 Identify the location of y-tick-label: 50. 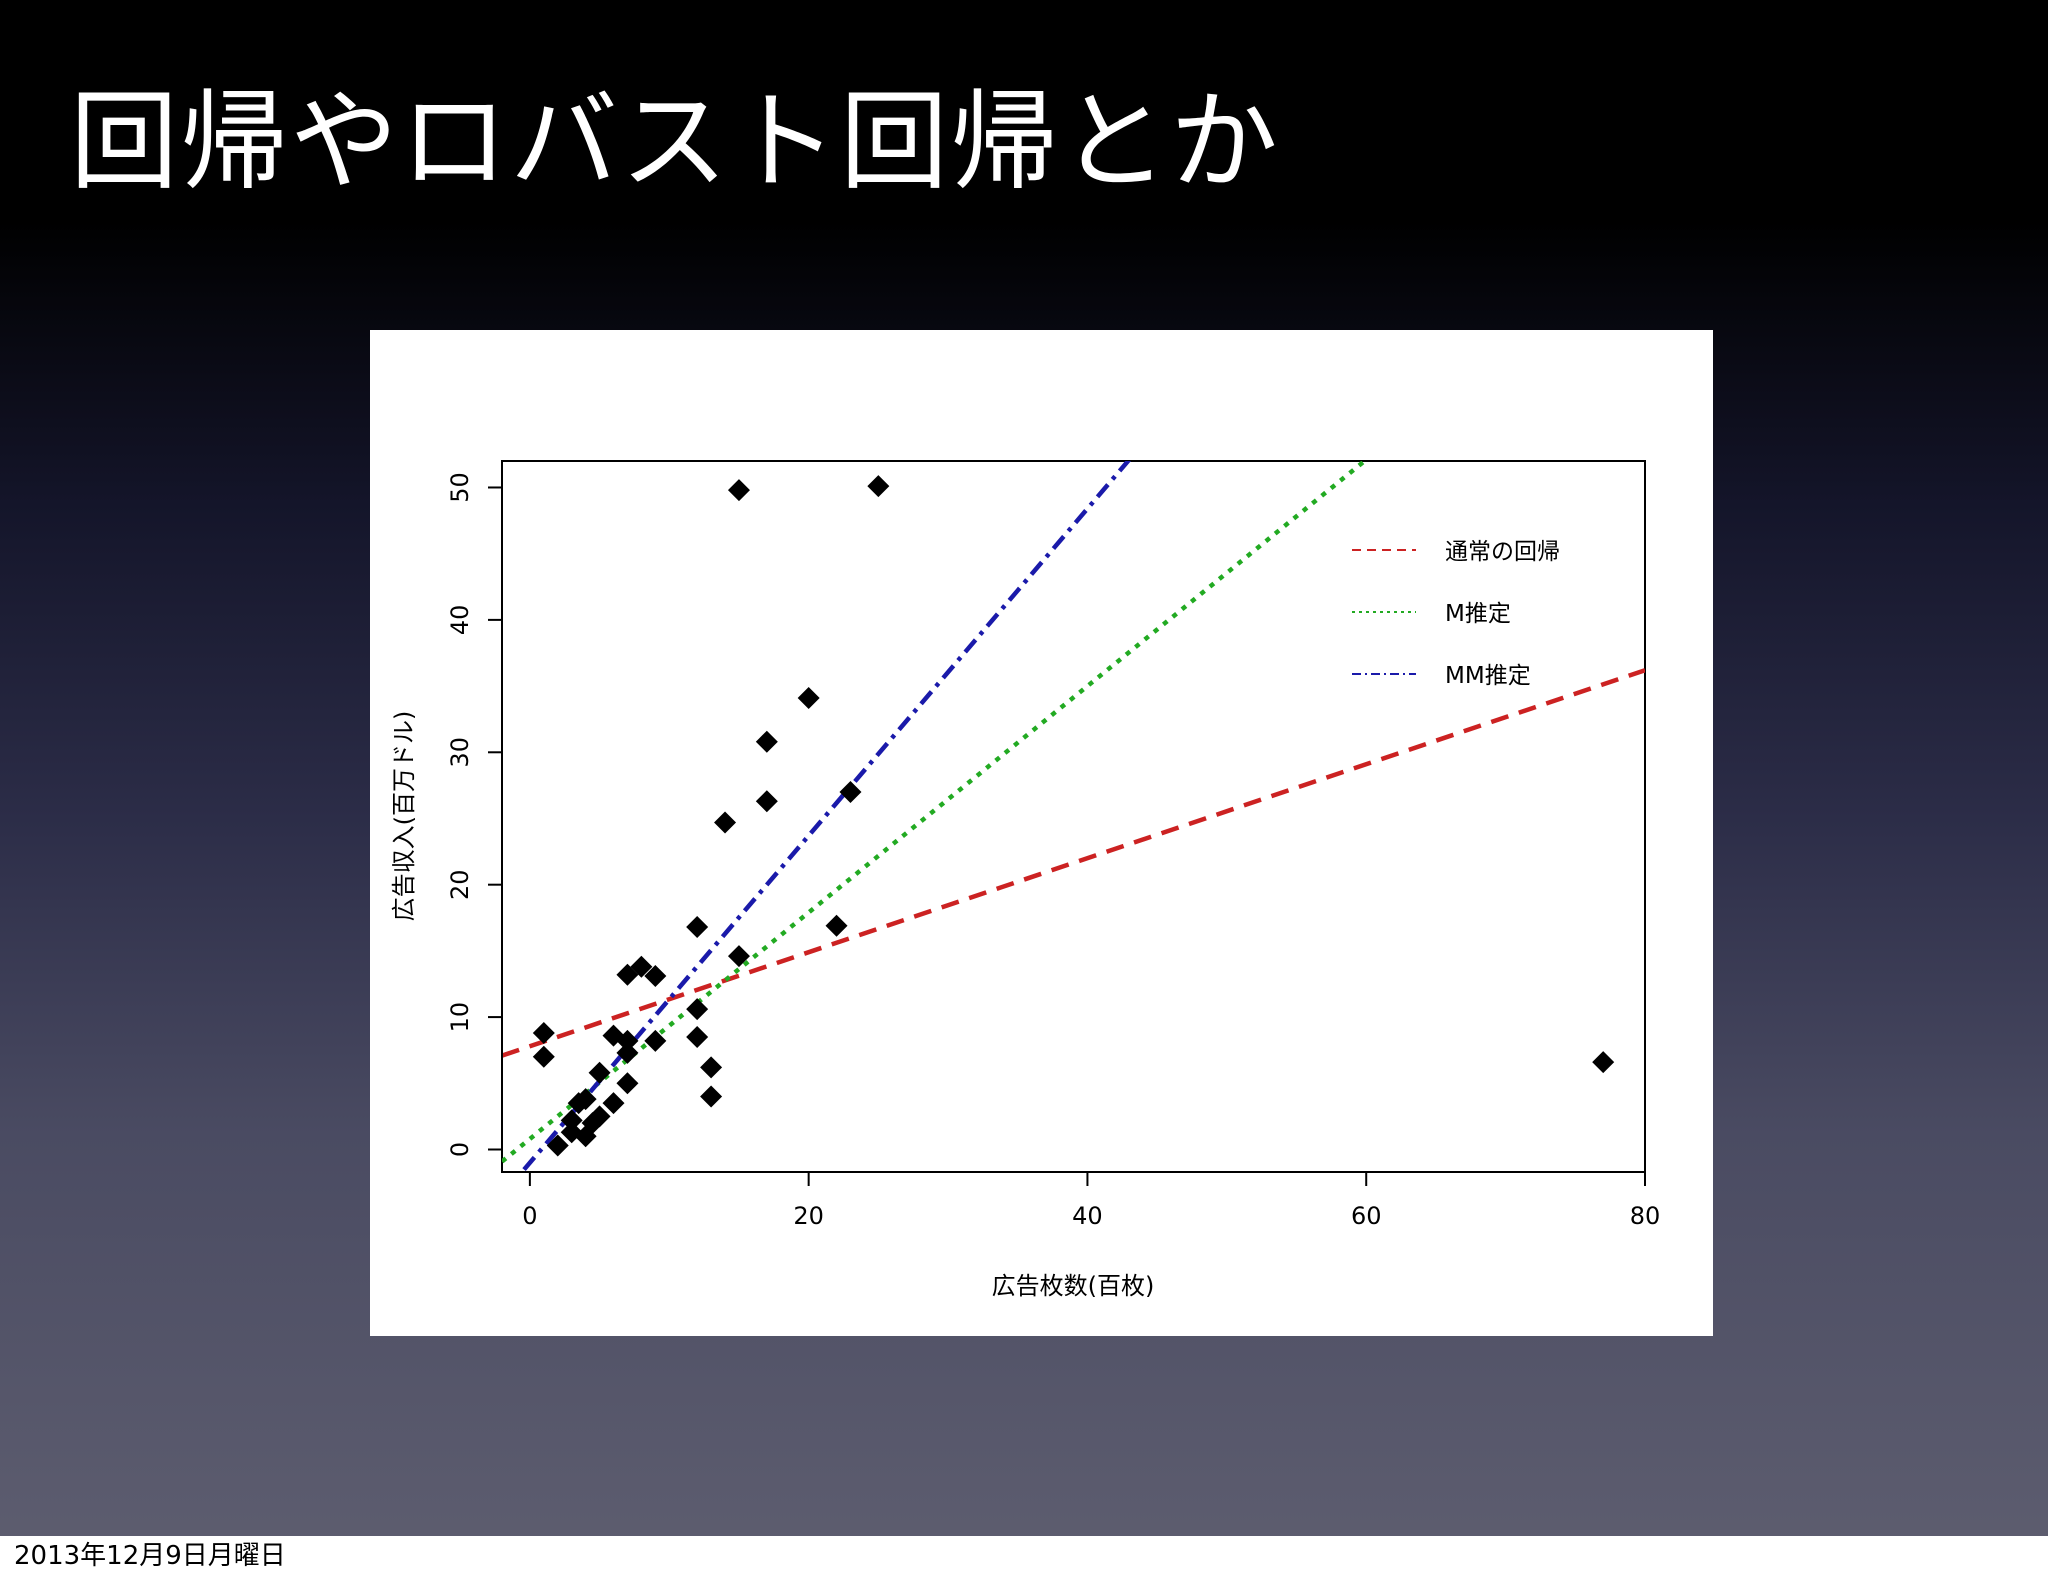
(460, 487).